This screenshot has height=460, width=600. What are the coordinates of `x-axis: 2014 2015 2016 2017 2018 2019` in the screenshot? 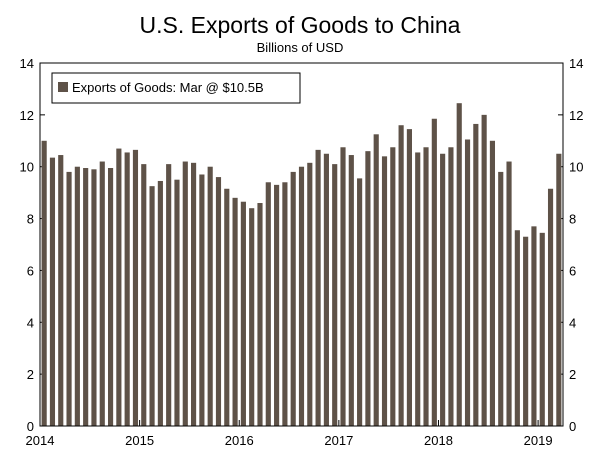 It's located at (289, 434).